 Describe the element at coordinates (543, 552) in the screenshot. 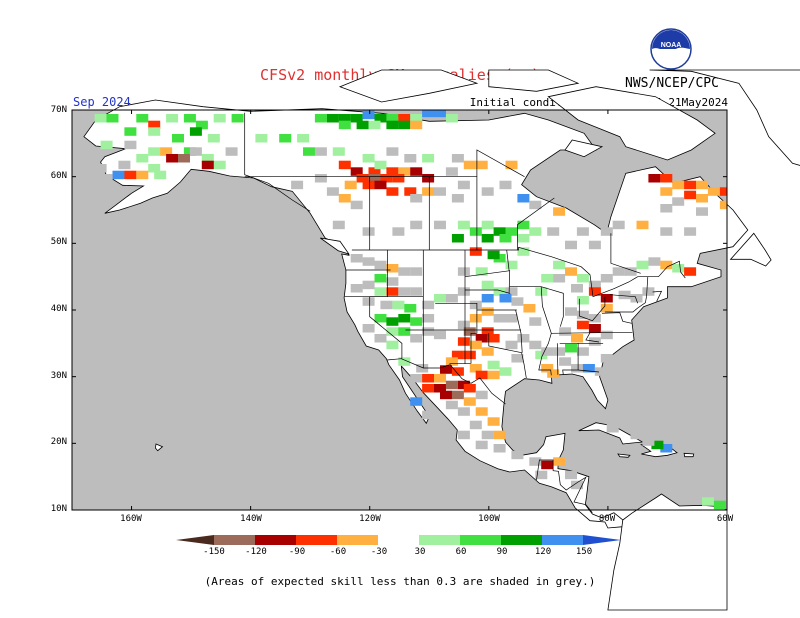

I see `colorbar-tick-120: 120` at that location.